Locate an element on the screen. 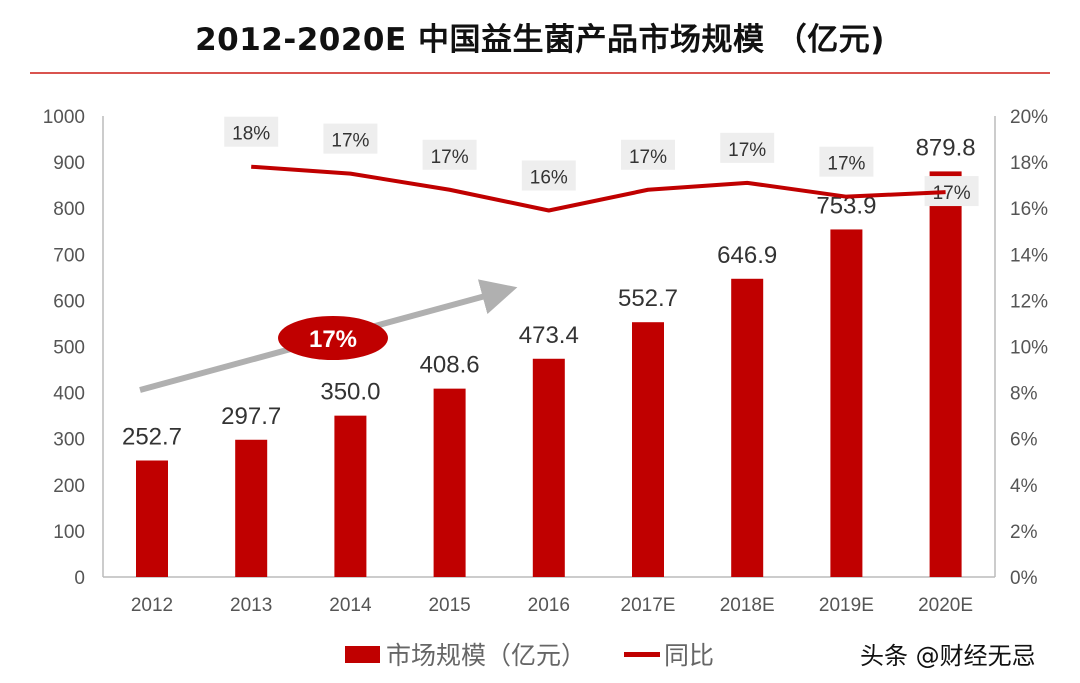  right-tick-label: 2% is located at coordinates (1024, 532).